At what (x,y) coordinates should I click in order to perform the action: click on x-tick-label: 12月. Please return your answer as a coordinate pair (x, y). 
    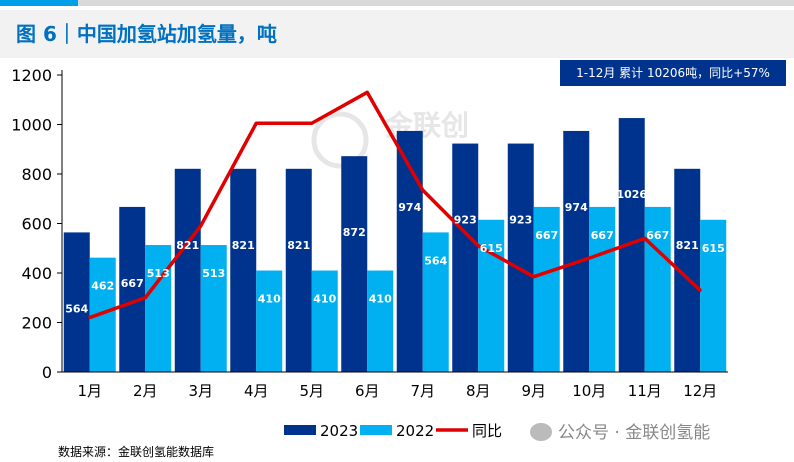
    Looking at the image, I should click on (700, 391).